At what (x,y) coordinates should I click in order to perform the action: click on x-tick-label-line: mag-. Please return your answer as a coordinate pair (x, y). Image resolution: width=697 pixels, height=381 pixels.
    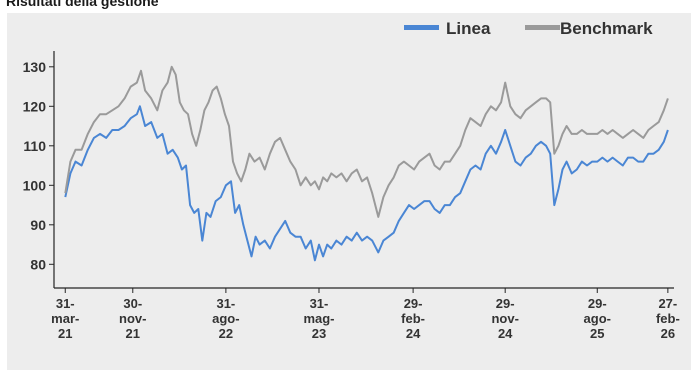
    Looking at the image, I should click on (318, 318).